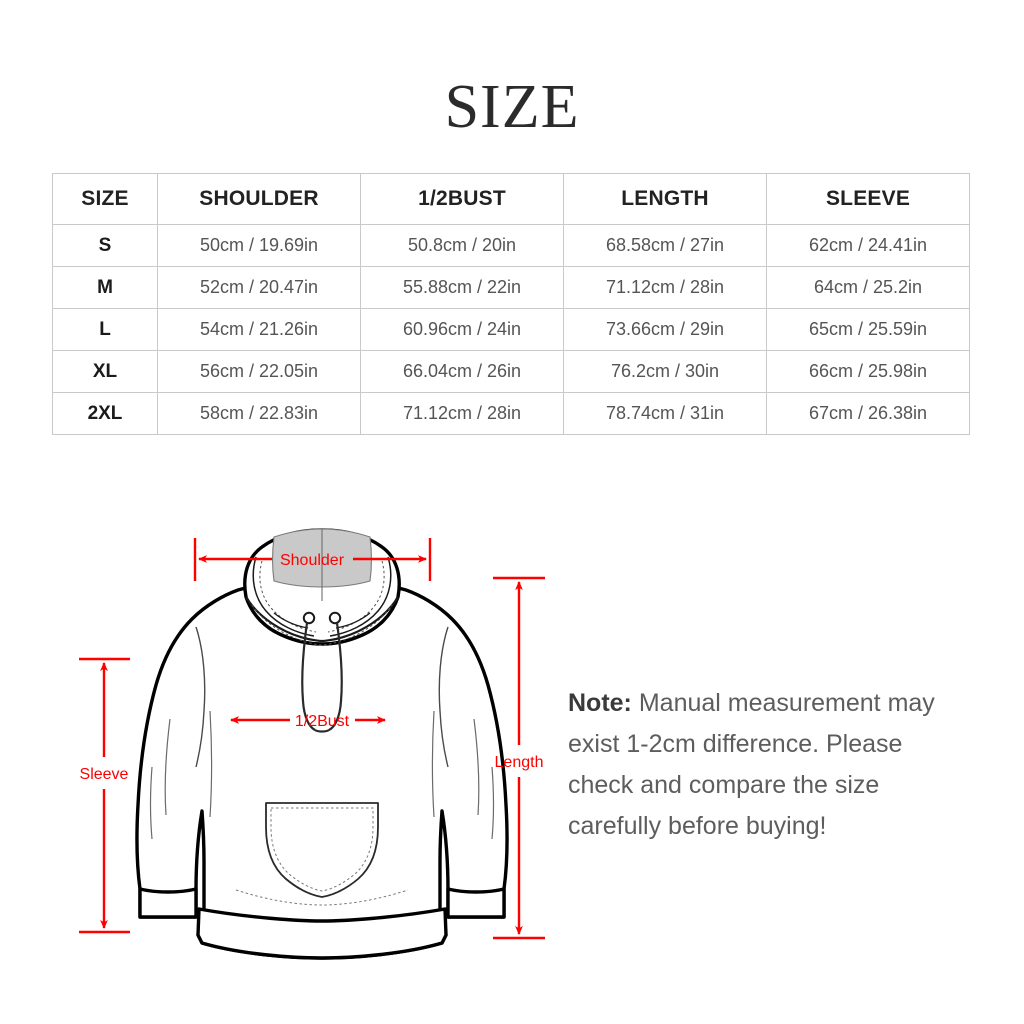 This screenshot has height=1024, width=1024. What do you see at coordinates (322, 721) in the screenshot?
I see `half-bust-label: 1/2Bust` at bounding box center [322, 721].